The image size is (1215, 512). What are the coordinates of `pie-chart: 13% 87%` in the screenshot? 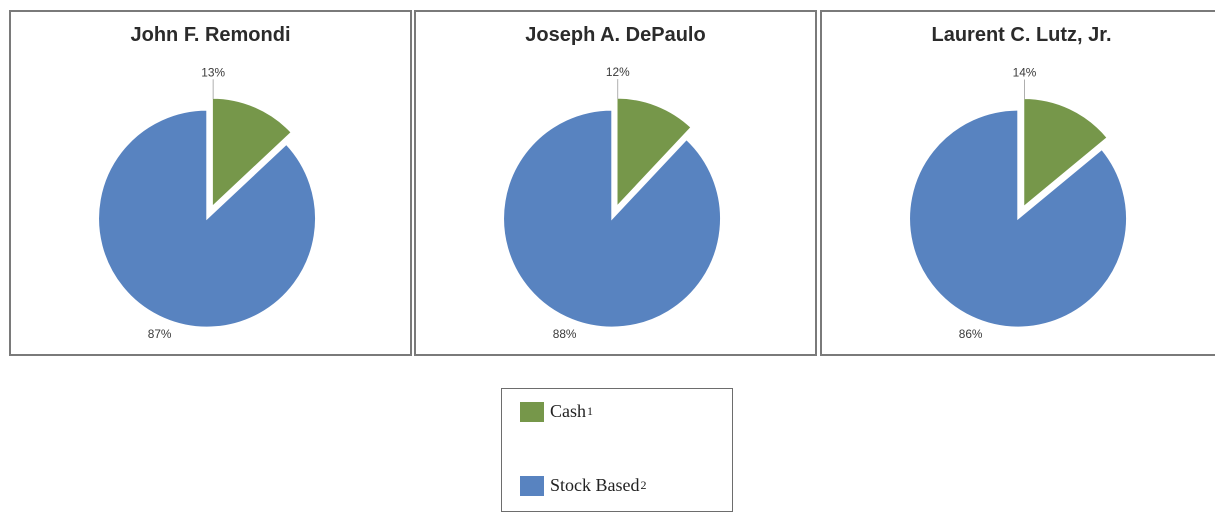 It's located at (207, 203).